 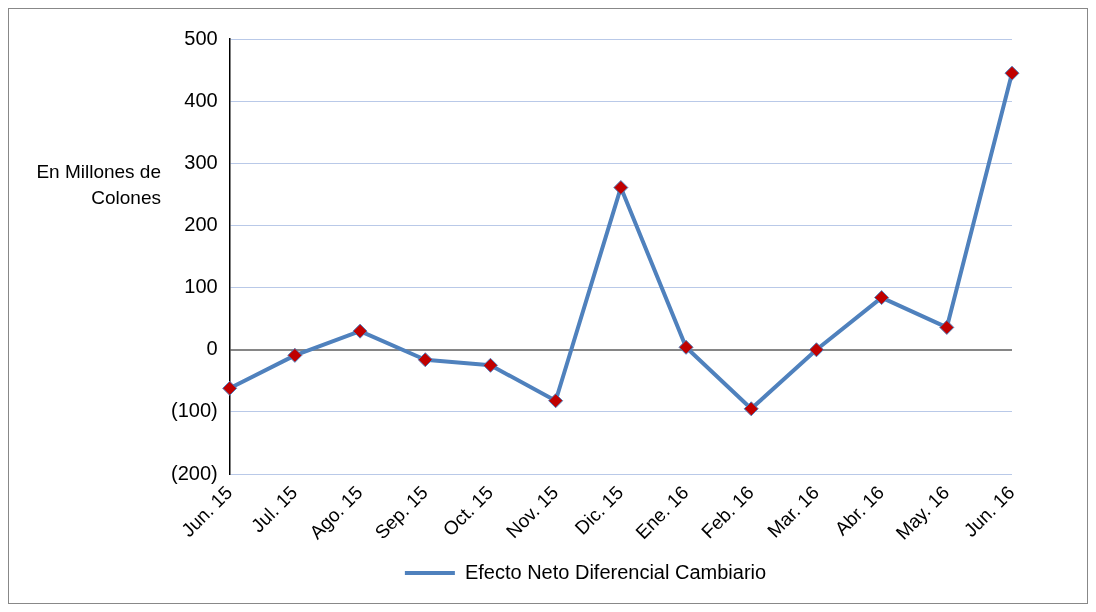 What do you see at coordinates (467, 510) in the screenshot?
I see `x-tick-label: Oct. 15` at bounding box center [467, 510].